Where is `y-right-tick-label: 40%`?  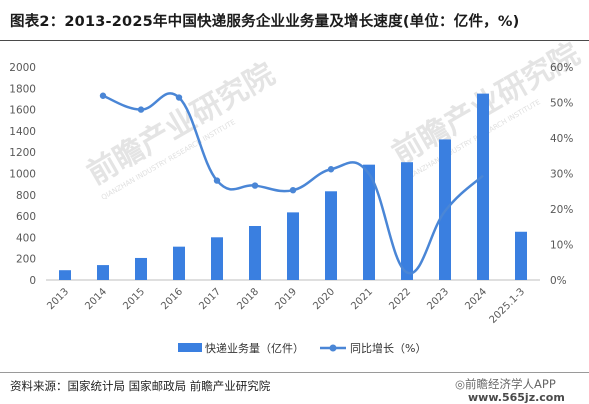
y-right-tick-label: 40% is located at coordinates (561, 139).